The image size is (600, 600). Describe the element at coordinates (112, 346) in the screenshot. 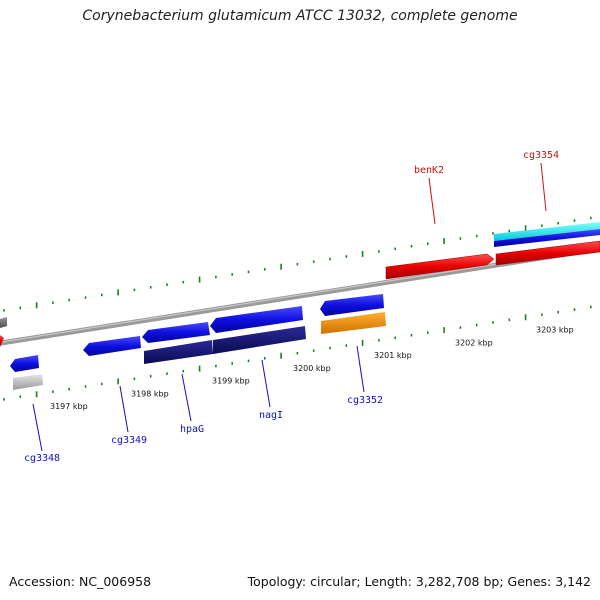

I see `gene-cg3349` at that location.